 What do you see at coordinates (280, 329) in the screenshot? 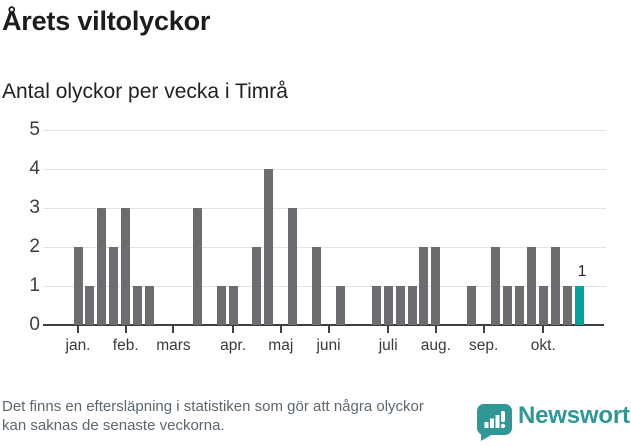
I see `x-tick-maj` at bounding box center [280, 329].